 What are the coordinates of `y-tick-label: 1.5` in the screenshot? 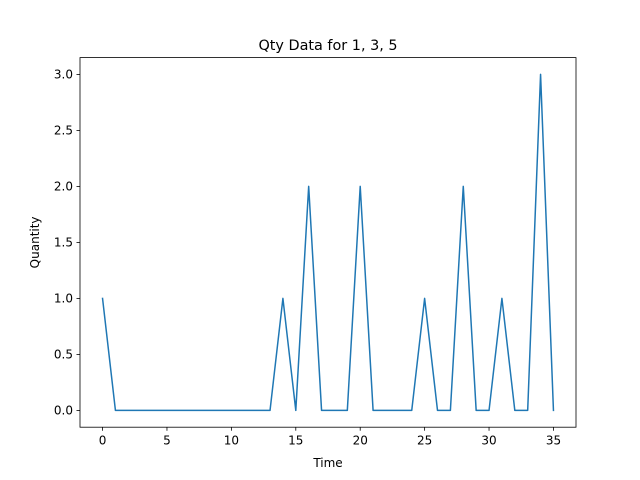 It's located at (63, 243).